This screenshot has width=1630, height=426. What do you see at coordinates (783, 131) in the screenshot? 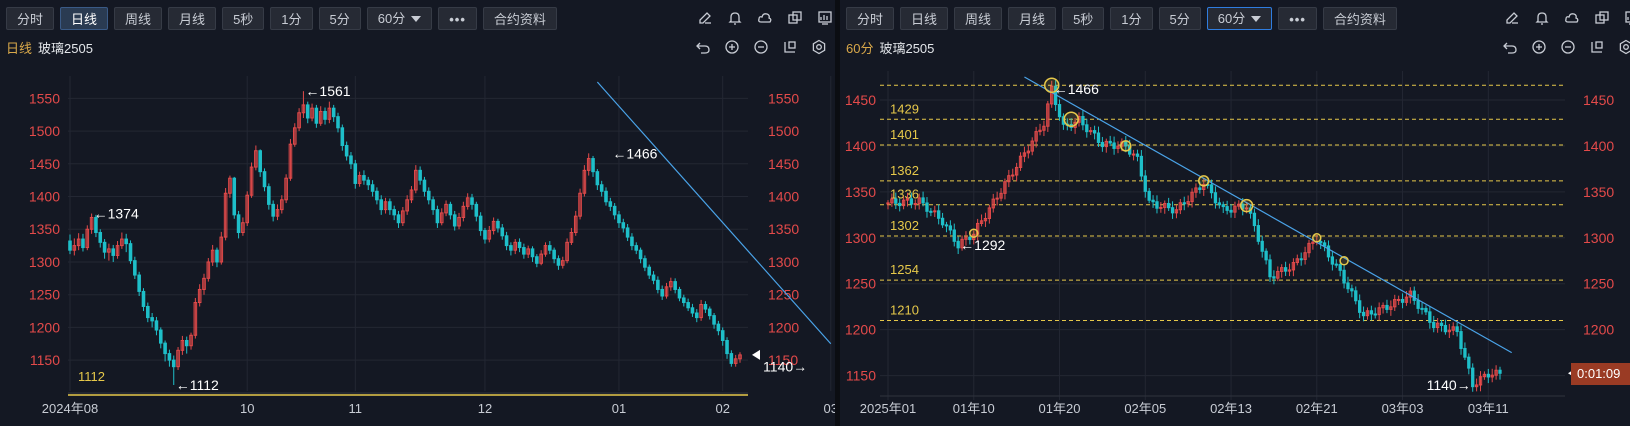
I see `y-tick-label-right: 1500` at bounding box center [783, 131].